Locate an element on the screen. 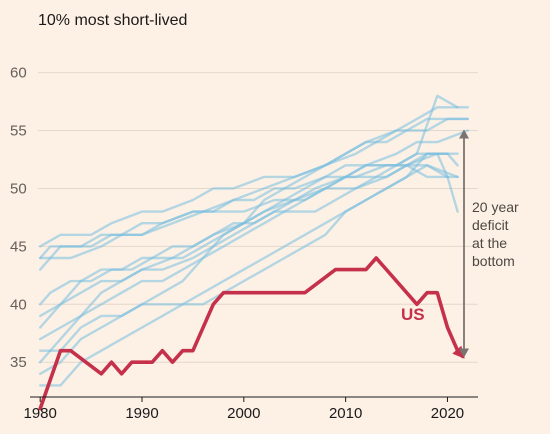  y-tick-label: 50 is located at coordinates (18, 188).